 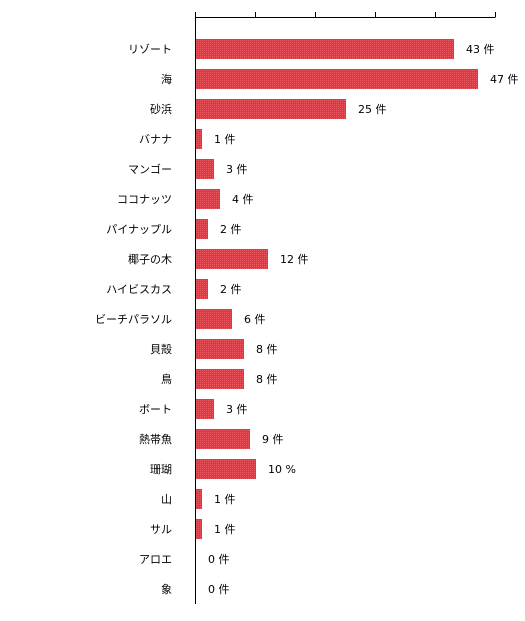 What do you see at coordinates (166, 589) in the screenshot?
I see `category-label: 象` at bounding box center [166, 589].